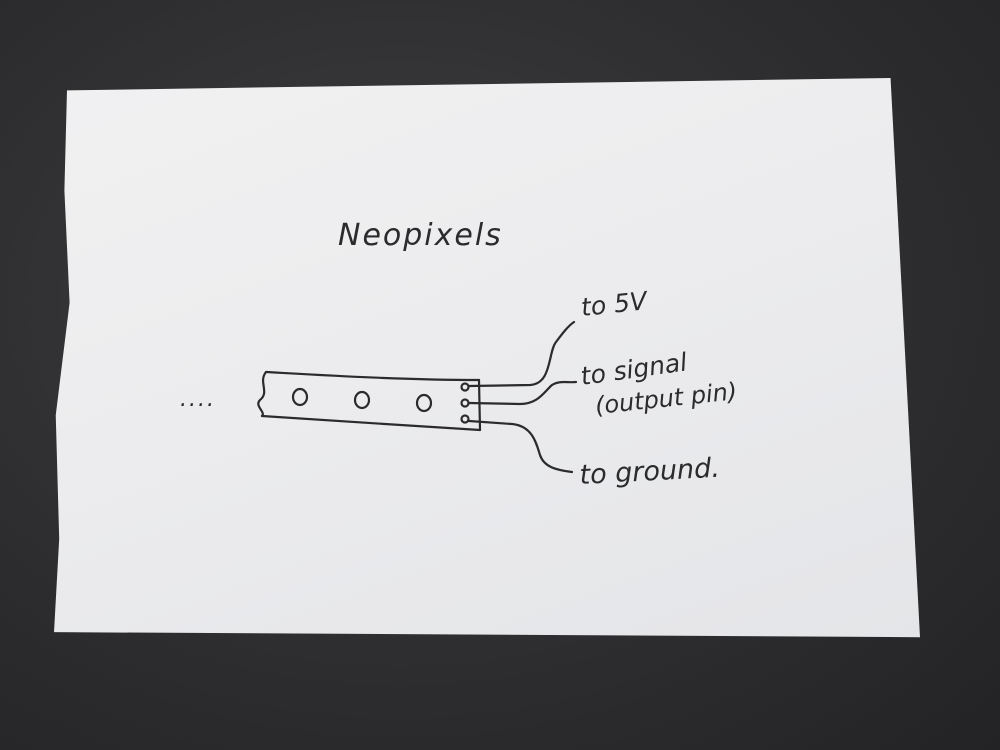 The height and width of the screenshot is (750, 1000). What do you see at coordinates (522, 393) in the screenshot?
I see `wire-signal` at bounding box center [522, 393].